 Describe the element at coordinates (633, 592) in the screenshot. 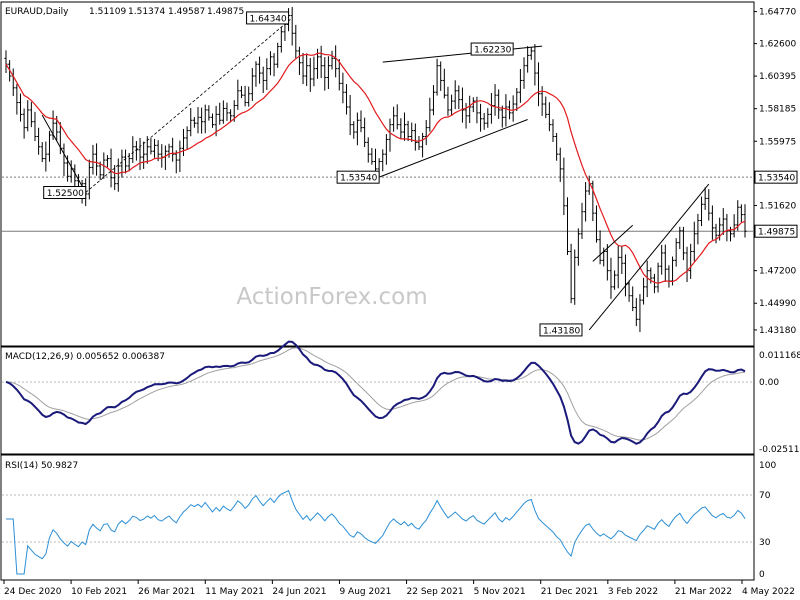

I see `x-tick-label: 3 Feb 2022` at that location.